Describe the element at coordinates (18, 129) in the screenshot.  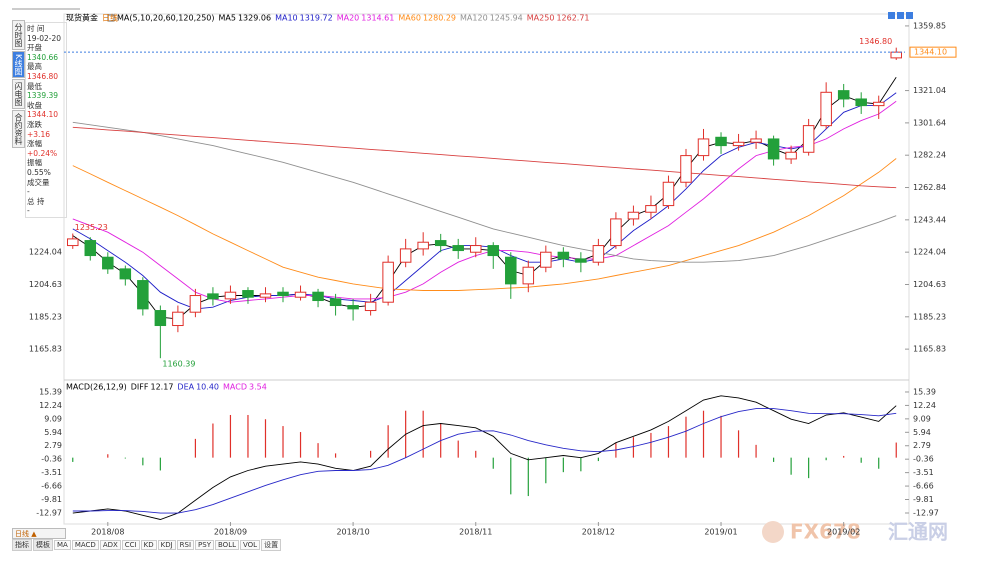
I see `sidebar-tab: 合约资料` at that location.